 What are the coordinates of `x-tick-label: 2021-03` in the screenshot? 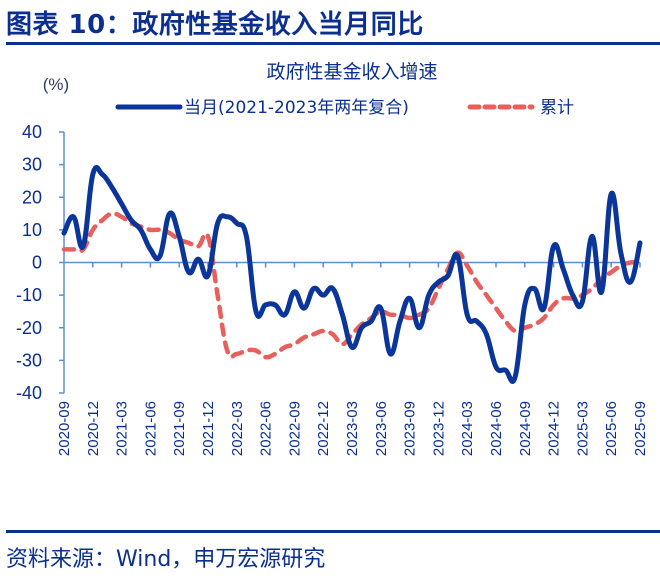 It's located at (122, 428).